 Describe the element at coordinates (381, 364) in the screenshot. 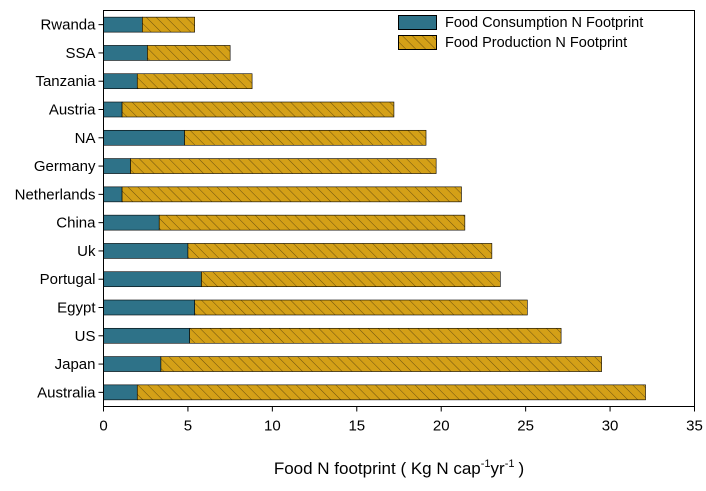

I see `bar-japan-production` at that location.